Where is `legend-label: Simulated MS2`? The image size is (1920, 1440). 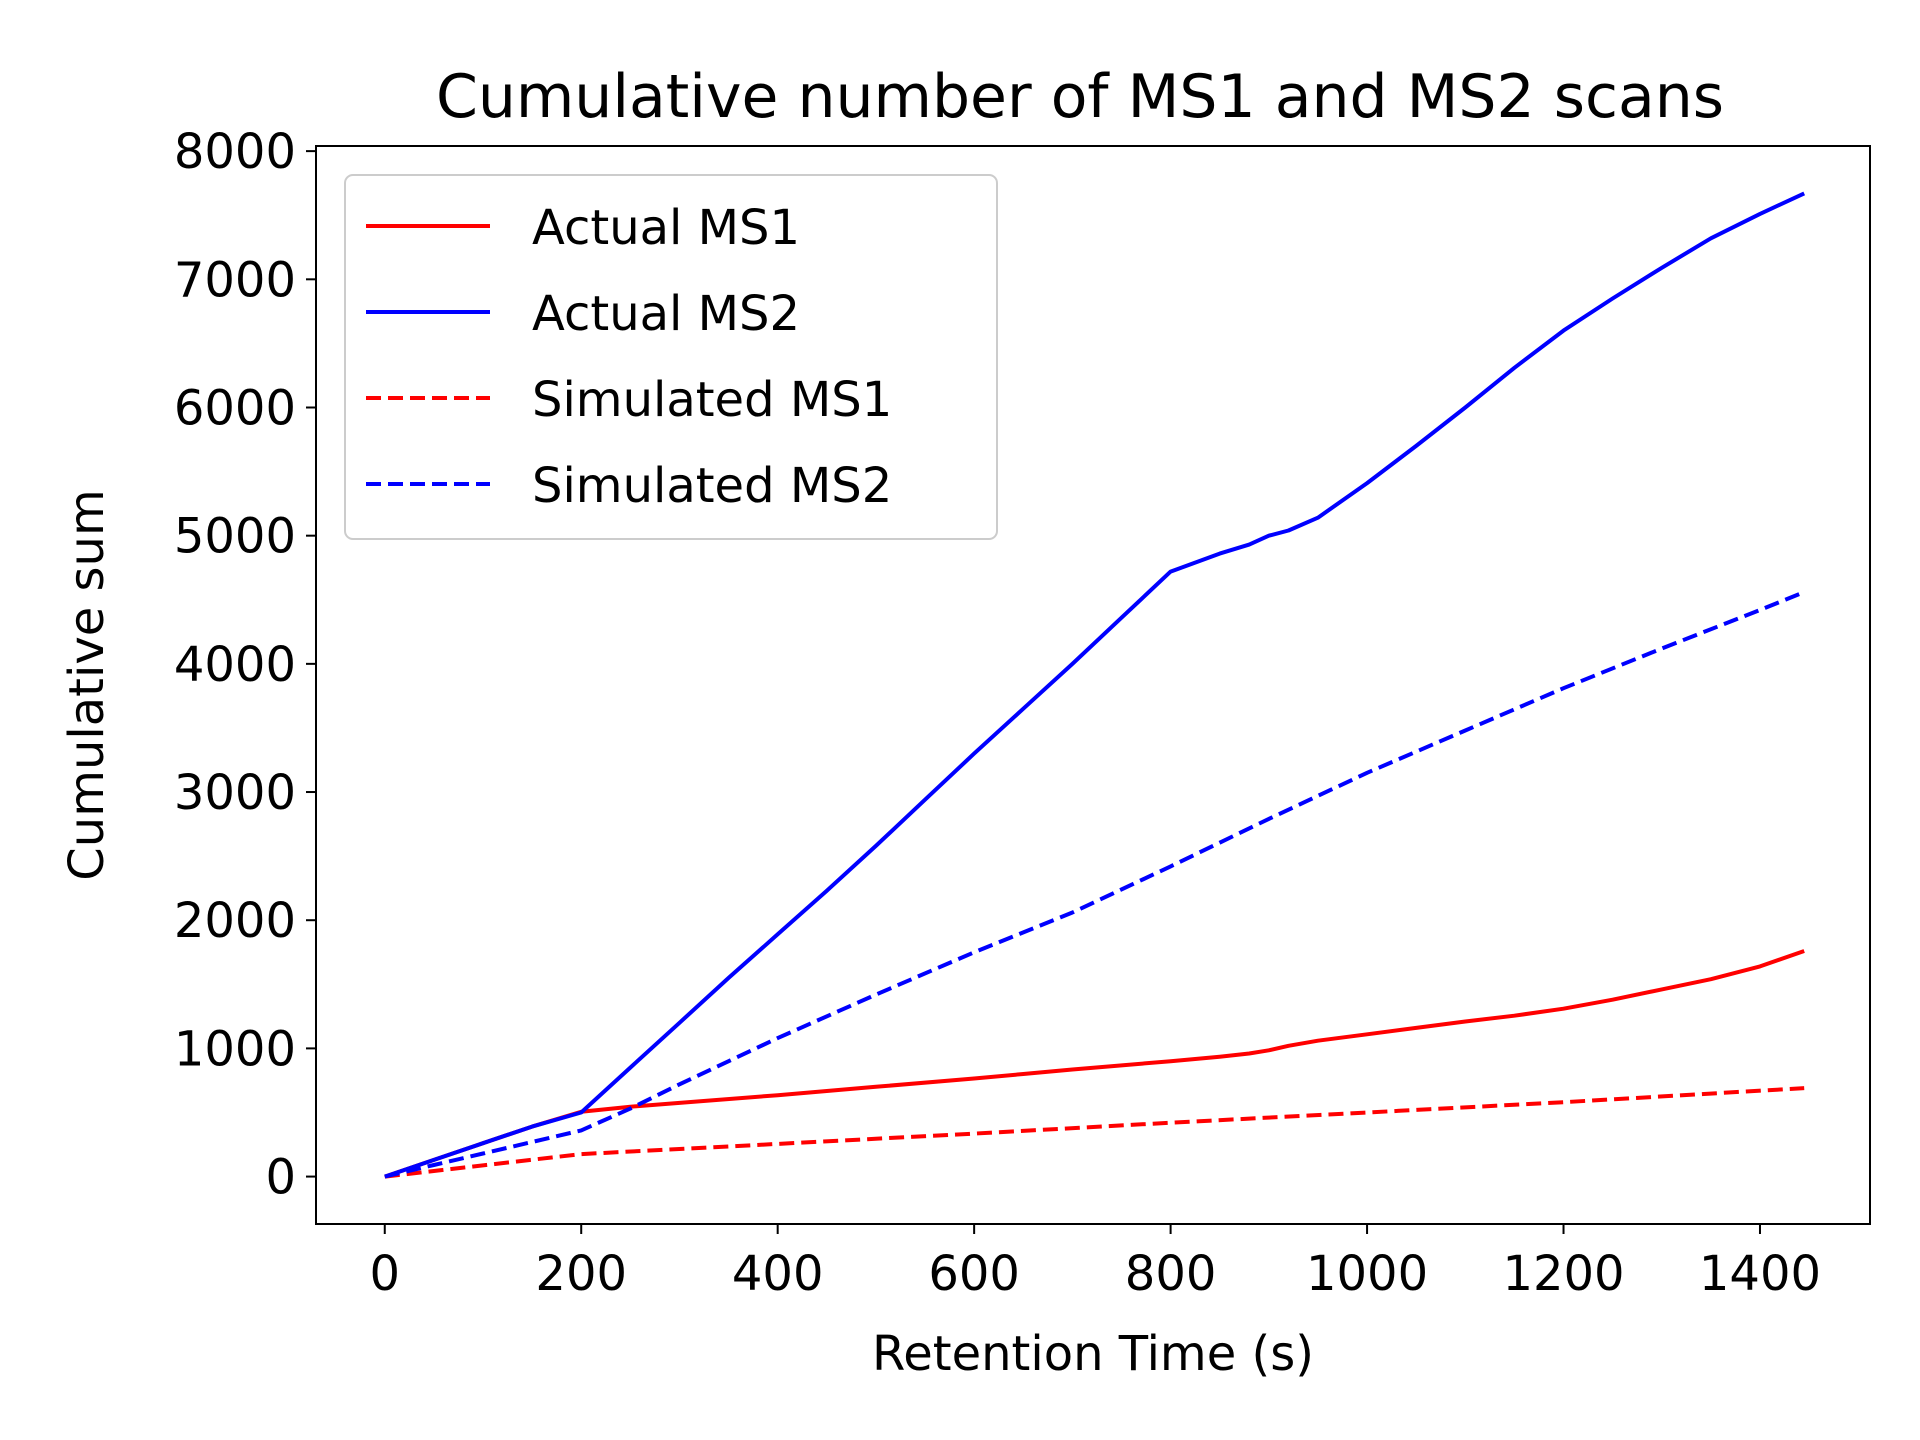 legend-label: Simulated MS2 is located at coordinates (712, 486).